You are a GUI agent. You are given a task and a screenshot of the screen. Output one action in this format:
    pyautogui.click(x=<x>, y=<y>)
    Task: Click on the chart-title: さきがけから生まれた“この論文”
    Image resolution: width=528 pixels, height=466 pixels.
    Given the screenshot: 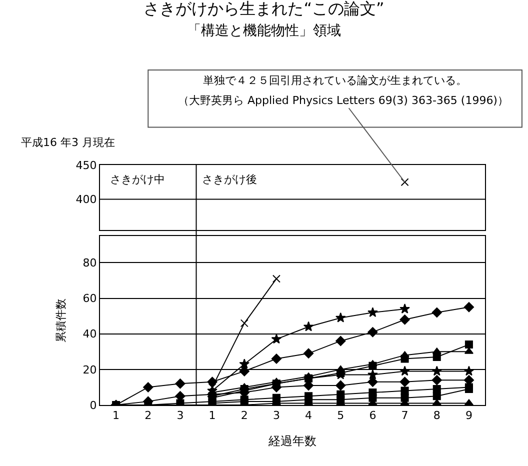 What is the action you would take?
    pyautogui.click(x=264, y=9)
    